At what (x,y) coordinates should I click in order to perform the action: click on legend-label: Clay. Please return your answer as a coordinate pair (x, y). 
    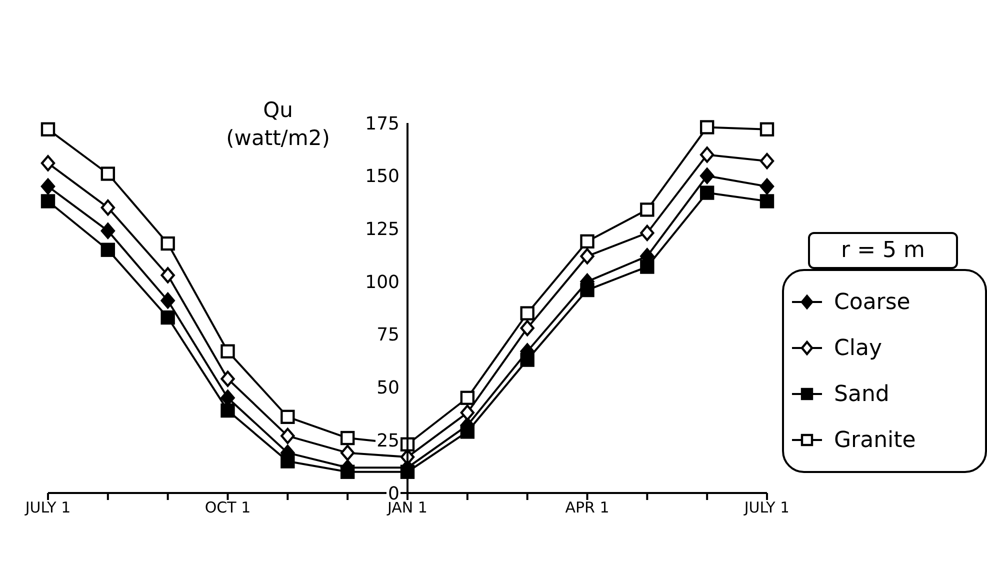
    Looking at the image, I should click on (858, 348).